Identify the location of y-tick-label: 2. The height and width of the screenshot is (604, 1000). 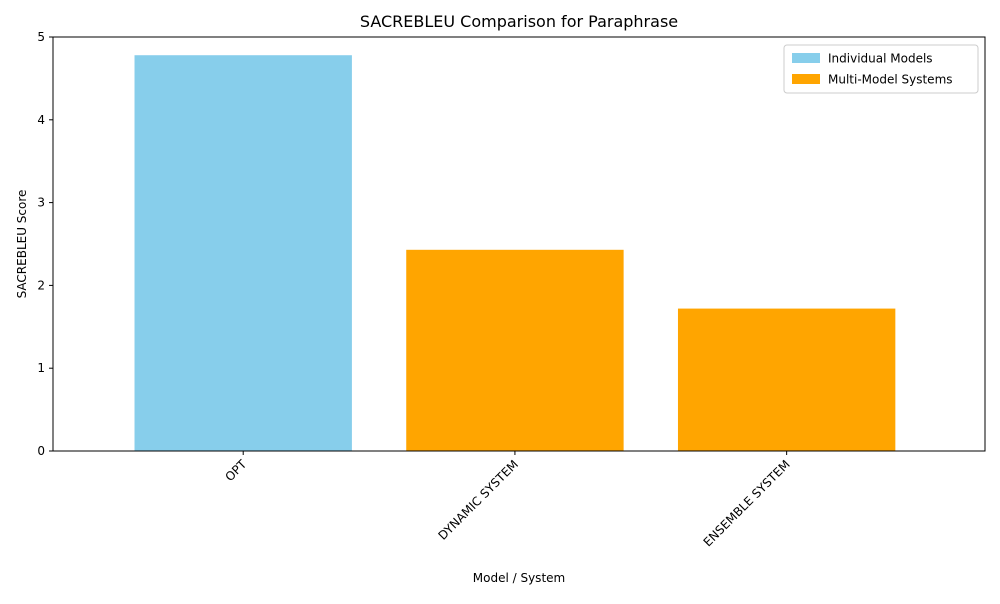
(41, 285).